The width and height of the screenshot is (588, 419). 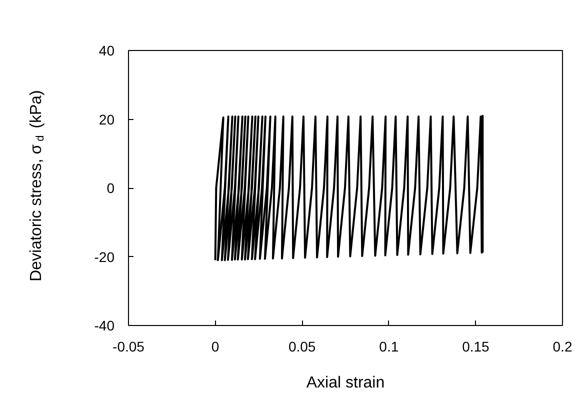 What do you see at coordinates (128, 346) in the screenshot?
I see `x-tick-label: -0.05` at bounding box center [128, 346].